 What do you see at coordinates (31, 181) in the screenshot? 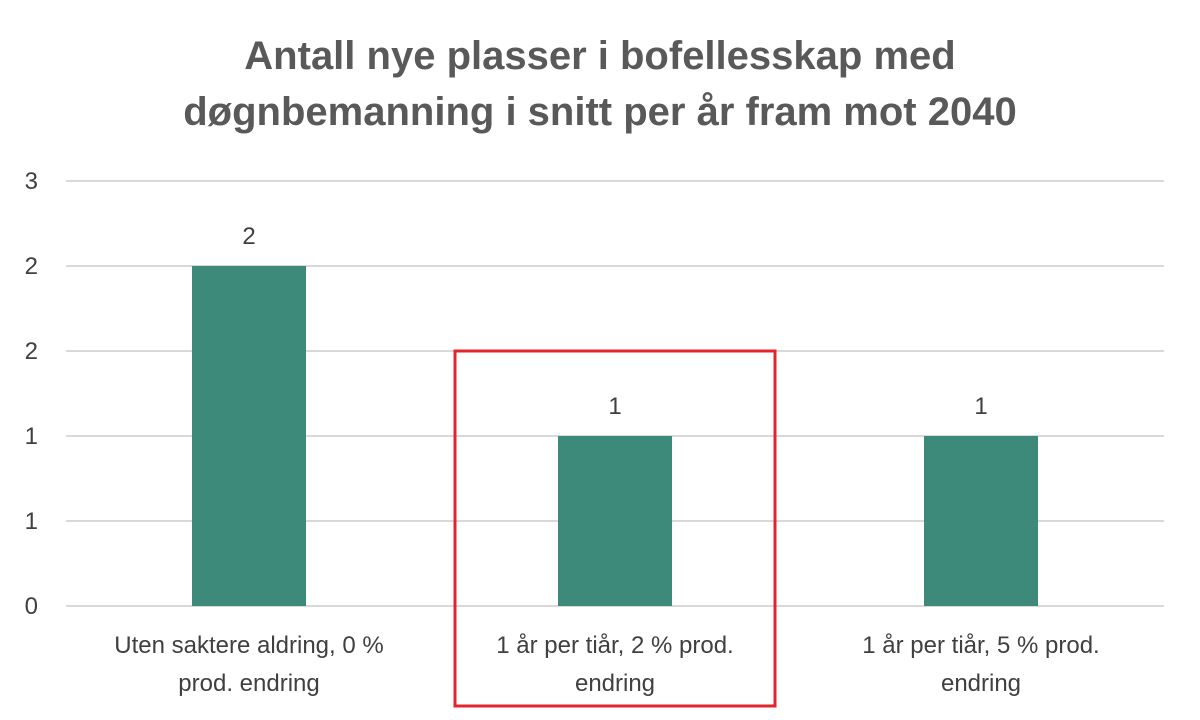
I see `y-tick-label: 3` at bounding box center [31, 181].